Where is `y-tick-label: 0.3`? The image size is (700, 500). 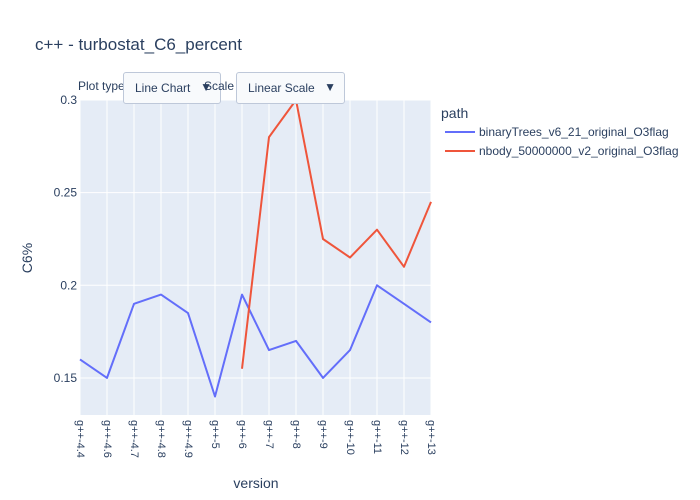
y-tick-label: 0.3 is located at coordinates (68, 100).